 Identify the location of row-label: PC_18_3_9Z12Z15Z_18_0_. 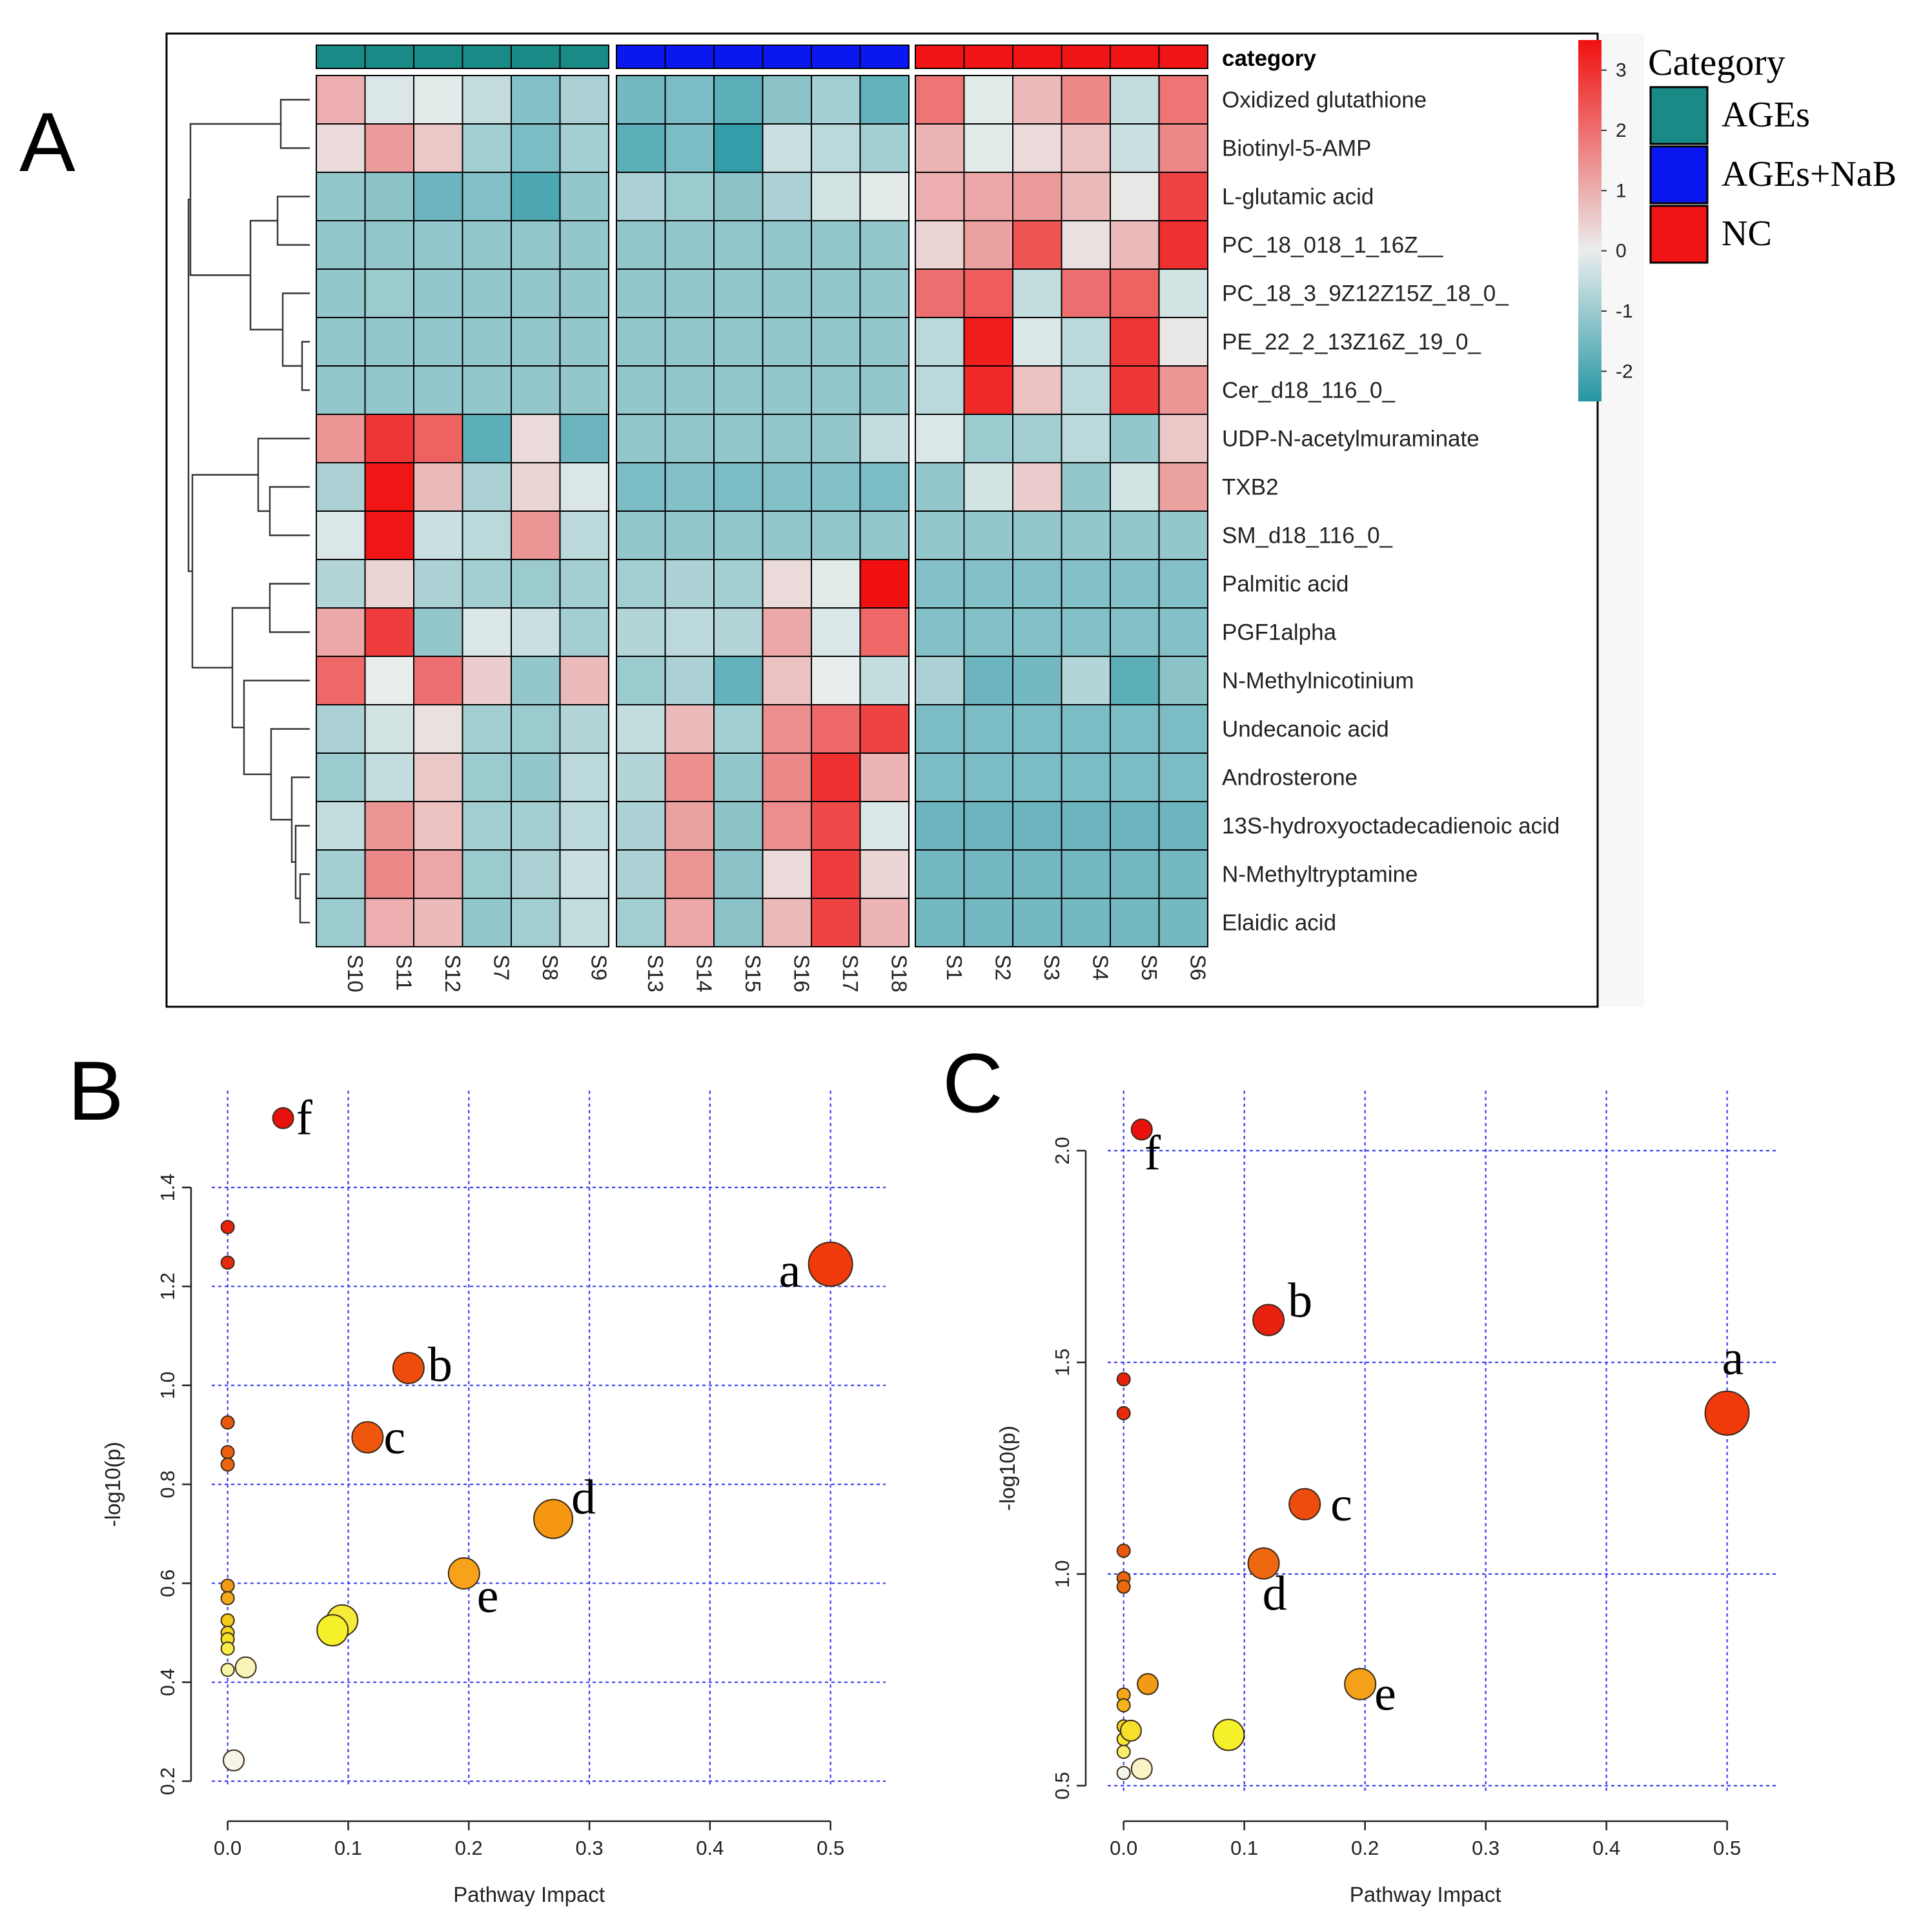
(1365, 294).